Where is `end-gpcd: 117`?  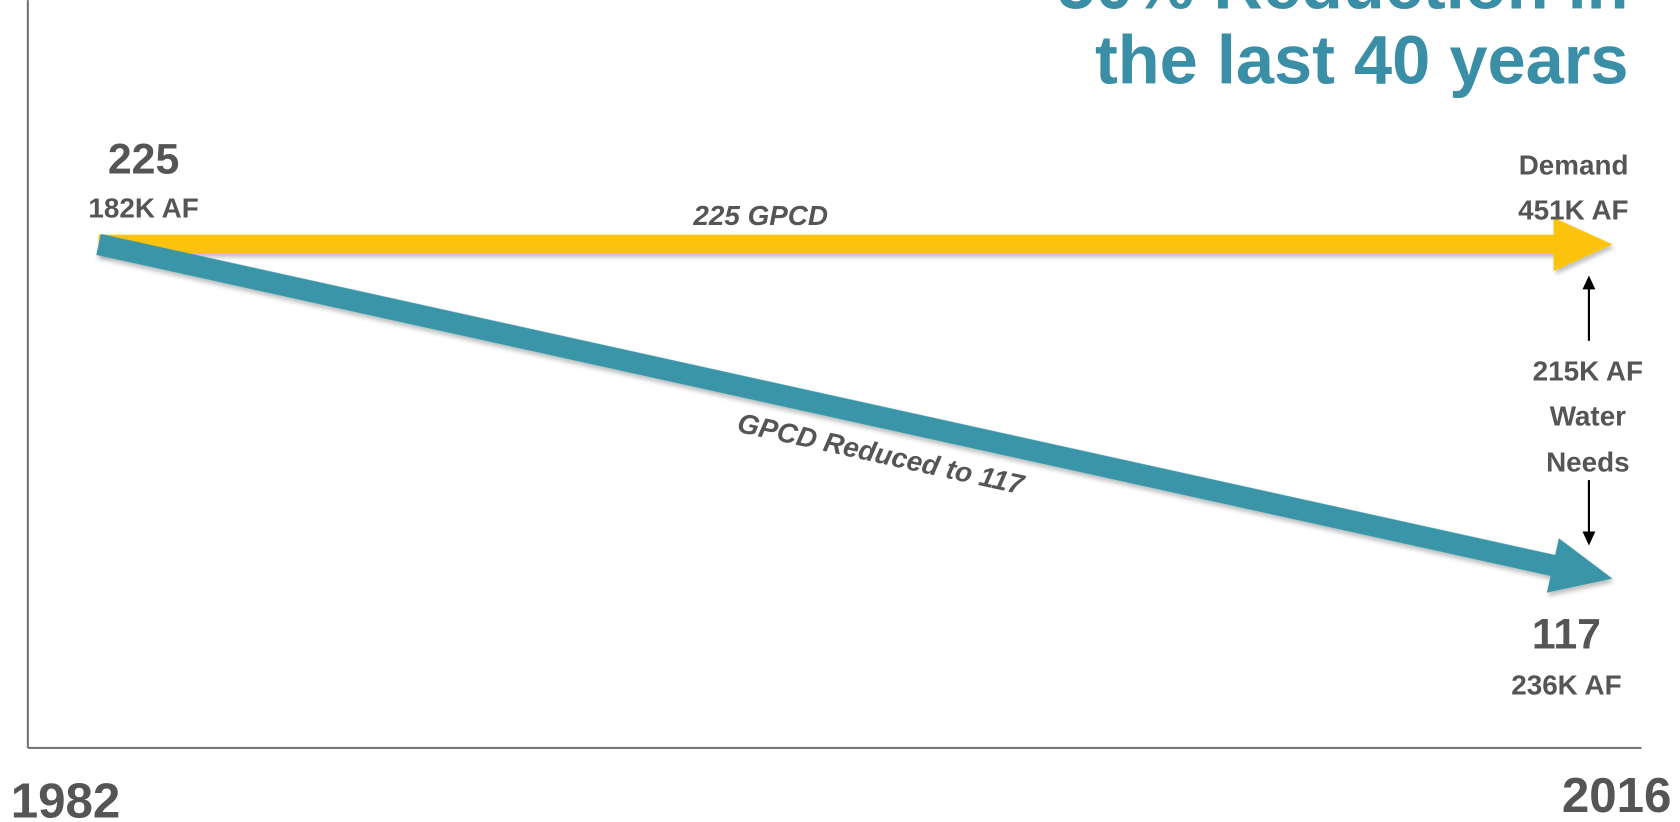
end-gpcd: 117 is located at coordinates (1566, 634).